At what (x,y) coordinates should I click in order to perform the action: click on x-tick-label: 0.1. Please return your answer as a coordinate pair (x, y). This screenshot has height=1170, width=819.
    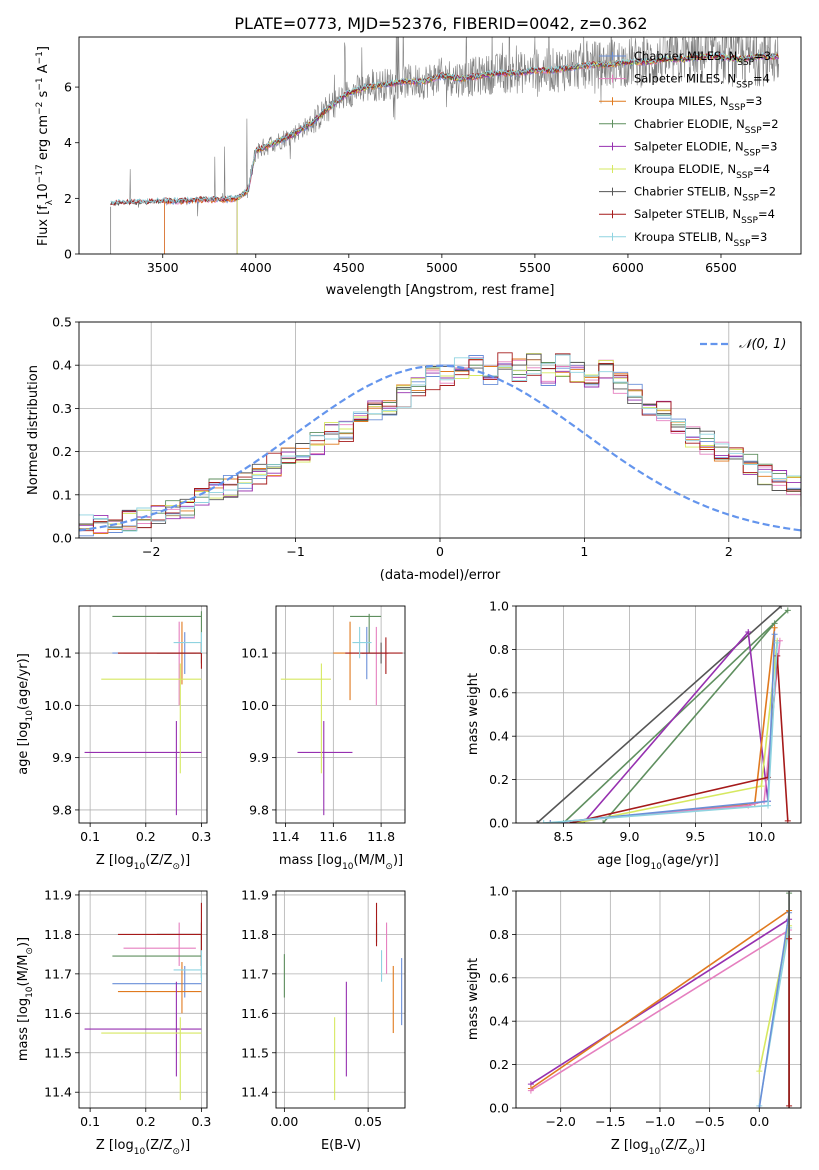
    Looking at the image, I should click on (90, 1121).